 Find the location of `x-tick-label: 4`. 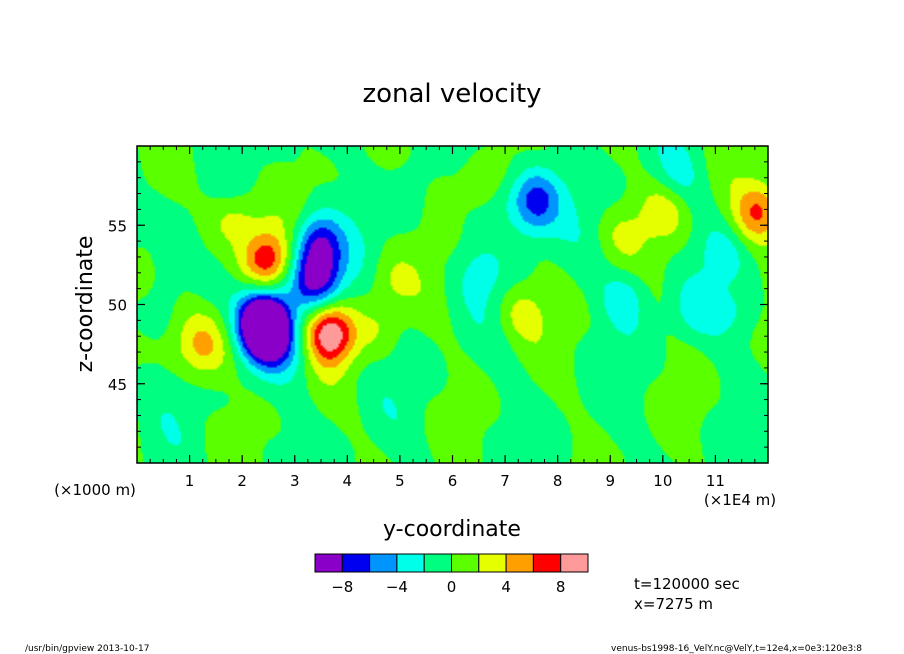

x-tick-label: 4 is located at coordinates (348, 481).